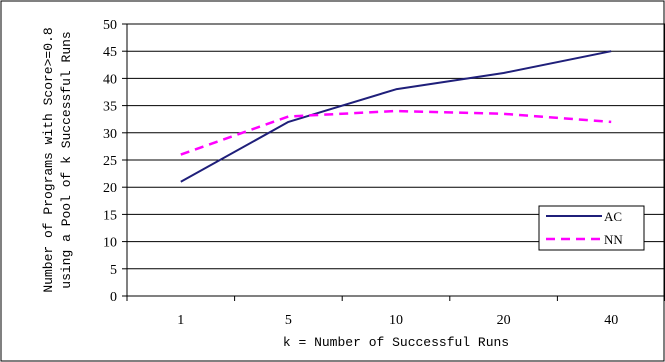 Image resolution: width=665 pixels, height=362 pixels. I want to click on y-tick-label-25: 25, so click(110, 161).